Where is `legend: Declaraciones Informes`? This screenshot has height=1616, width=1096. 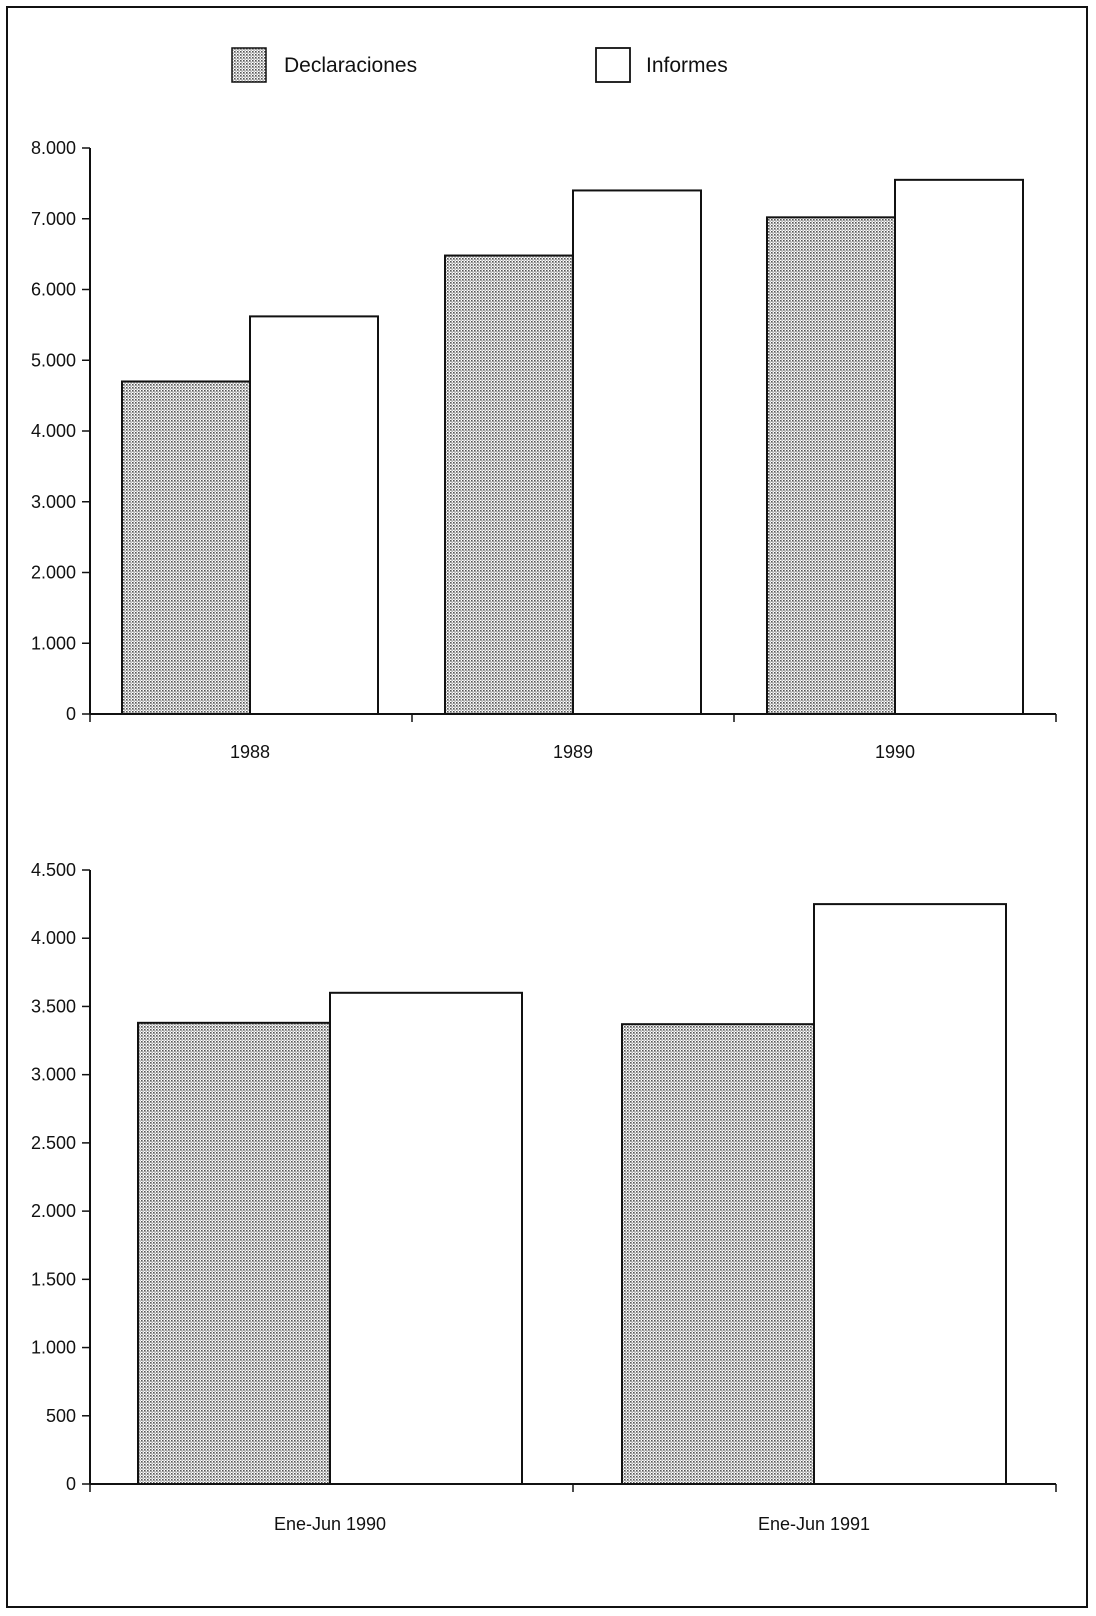 legend: Declaraciones Informes is located at coordinates (479, 65).